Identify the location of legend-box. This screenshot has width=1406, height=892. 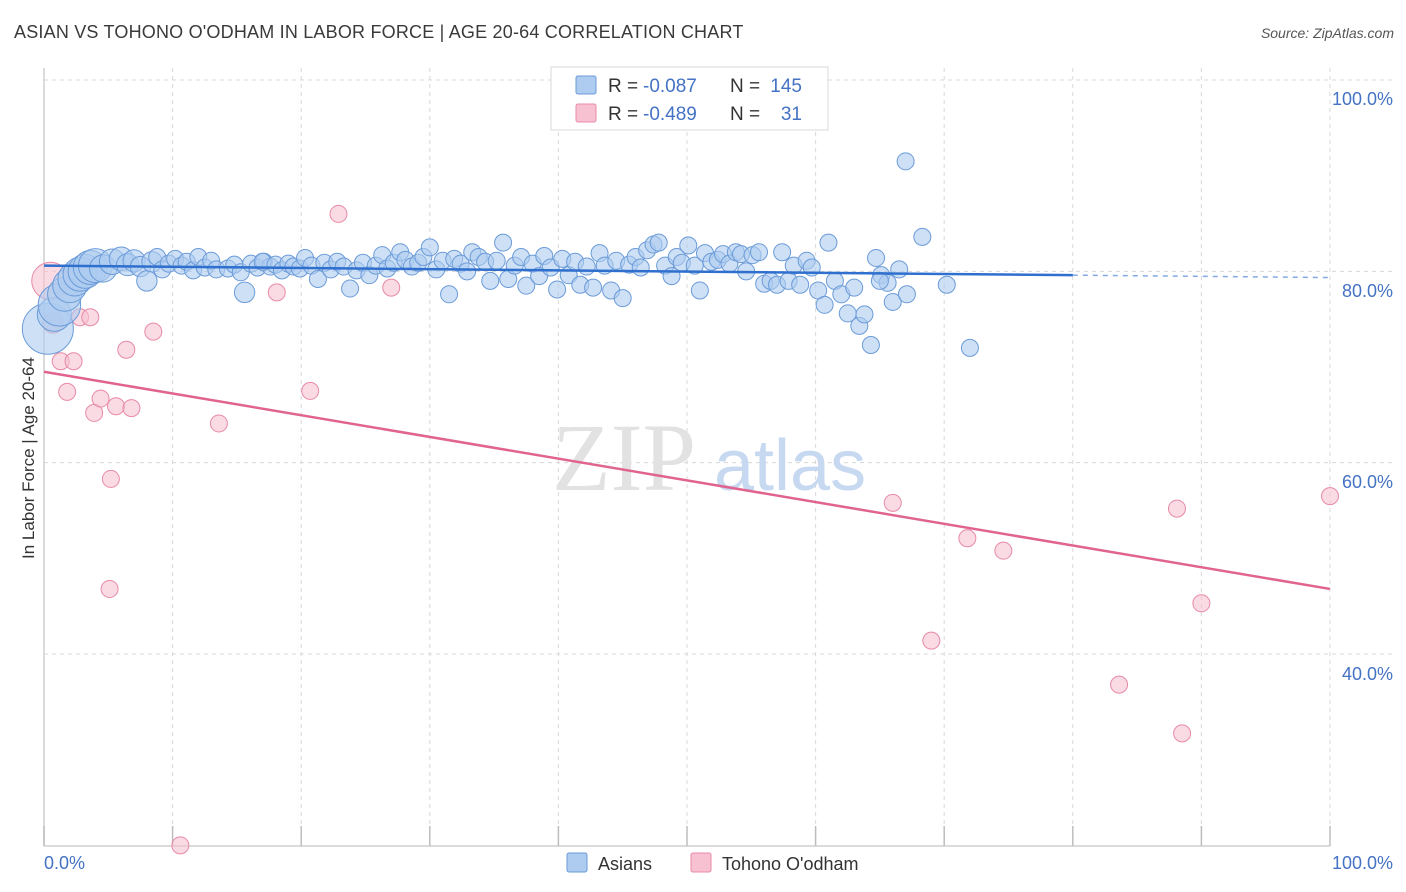
(689, 98).